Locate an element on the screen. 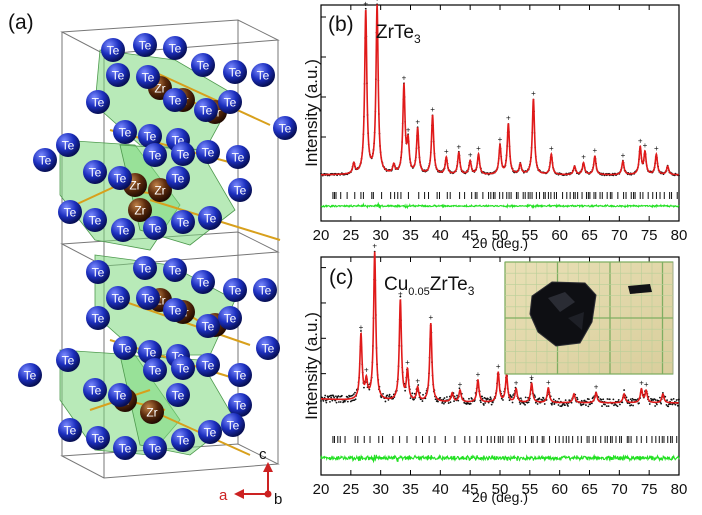 The width and height of the screenshot is (702, 515). x-tick-label: 35 is located at coordinates (410, 235).